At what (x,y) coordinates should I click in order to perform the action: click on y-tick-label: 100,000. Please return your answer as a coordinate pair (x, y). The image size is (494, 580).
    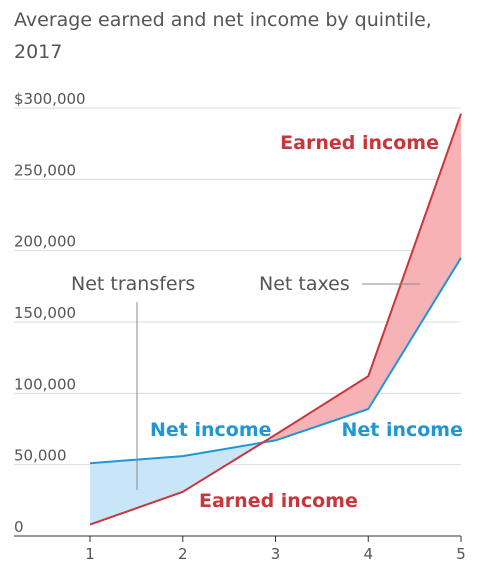
    Looking at the image, I should click on (45, 384).